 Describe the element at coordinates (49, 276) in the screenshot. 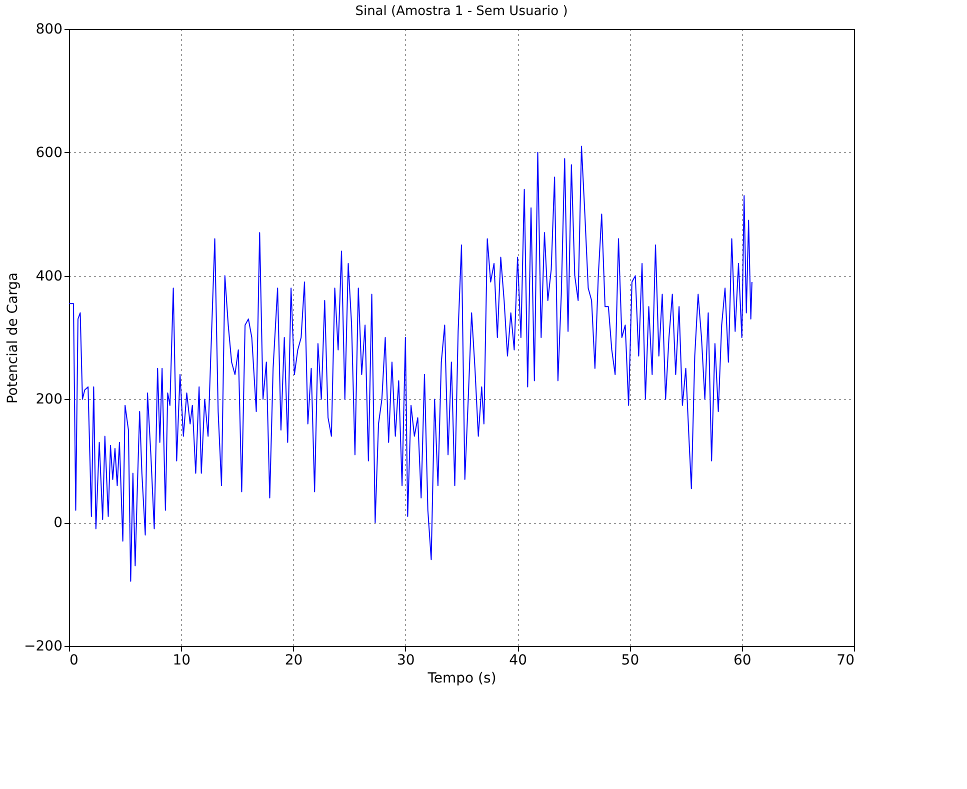

I see `y-tick-label: 400` at that location.